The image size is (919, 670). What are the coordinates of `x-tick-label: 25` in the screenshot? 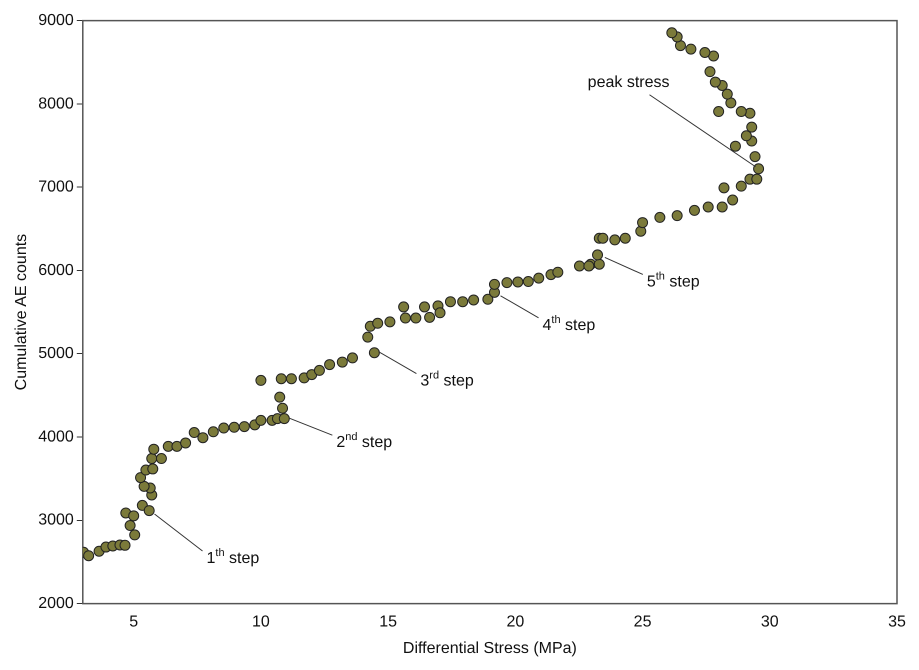 It's located at (643, 622).